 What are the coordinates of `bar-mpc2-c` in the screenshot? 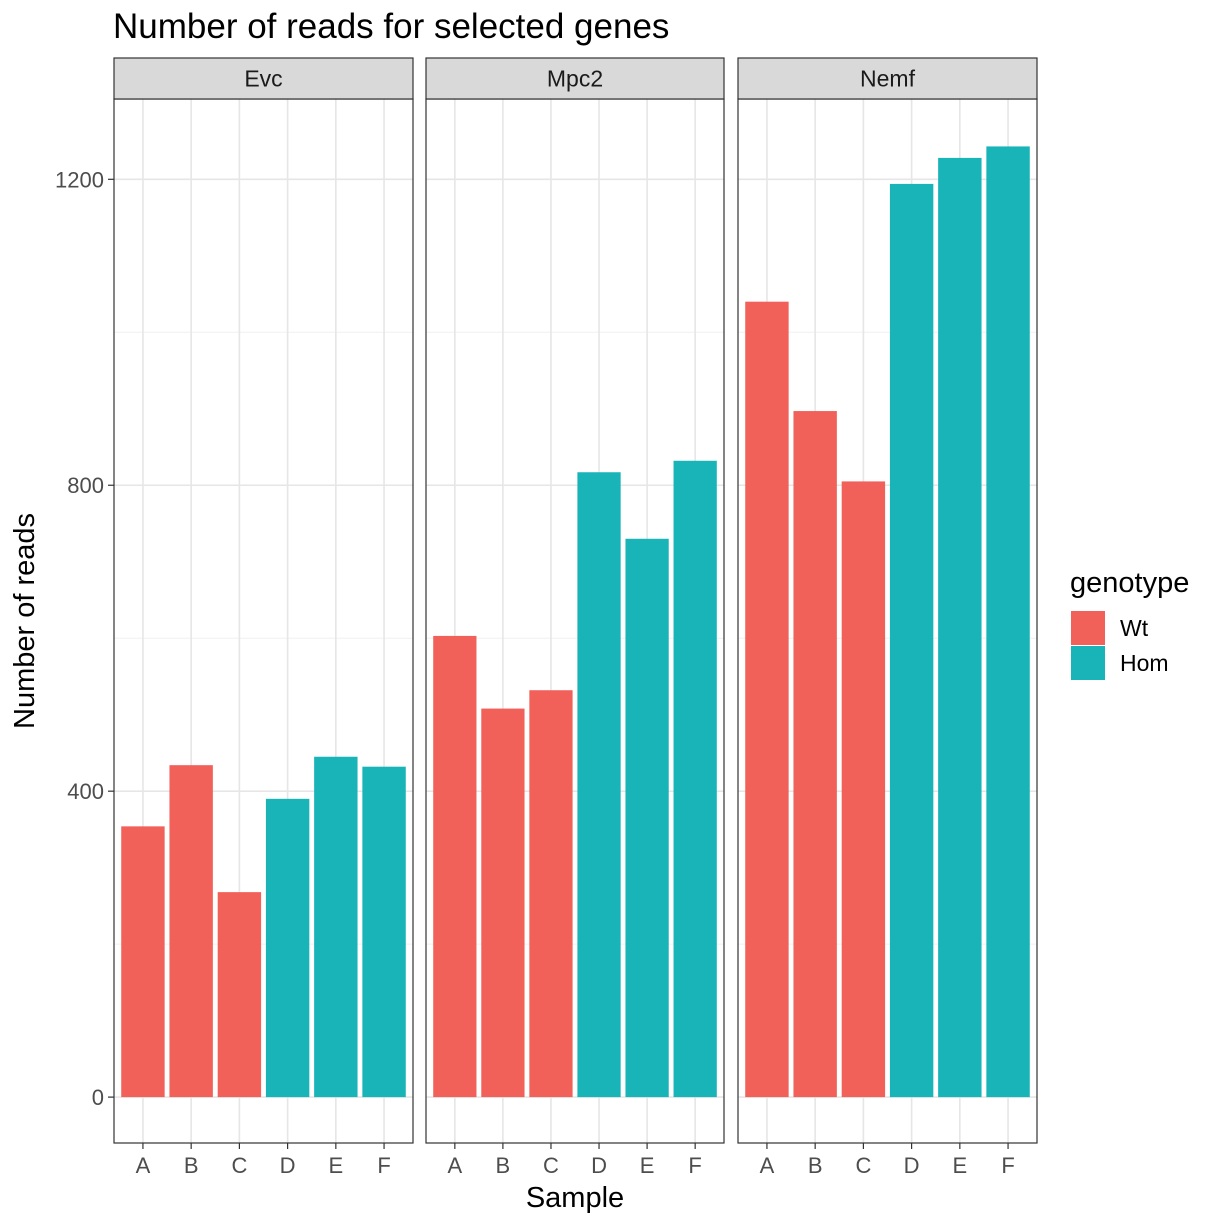 It's located at (551, 894).